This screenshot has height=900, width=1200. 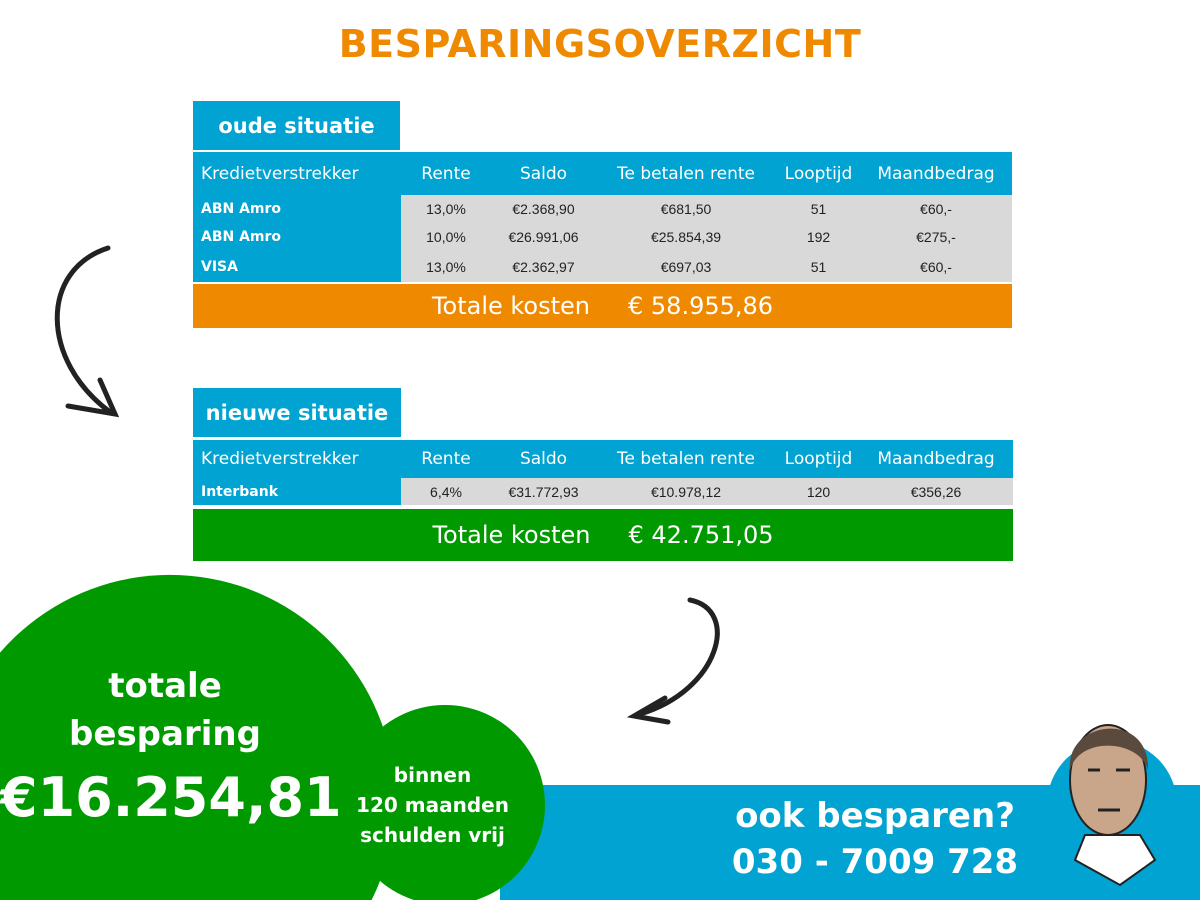 I want to click on green-blob-small, so click(x=444, y=802).